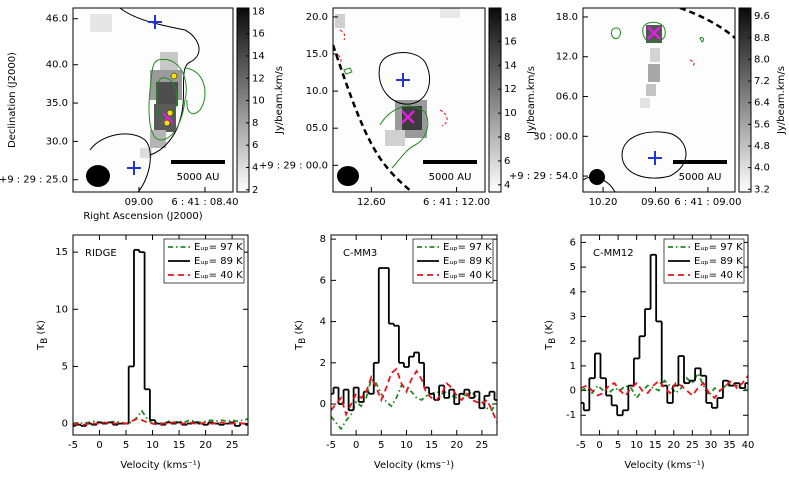 Image resolution: width=789 pixels, height=478 pixels. What do you see at coordinates (567, 17) in the screenshot?
I see `y-tick-label: 18.0` at bounding box center [567, 17].